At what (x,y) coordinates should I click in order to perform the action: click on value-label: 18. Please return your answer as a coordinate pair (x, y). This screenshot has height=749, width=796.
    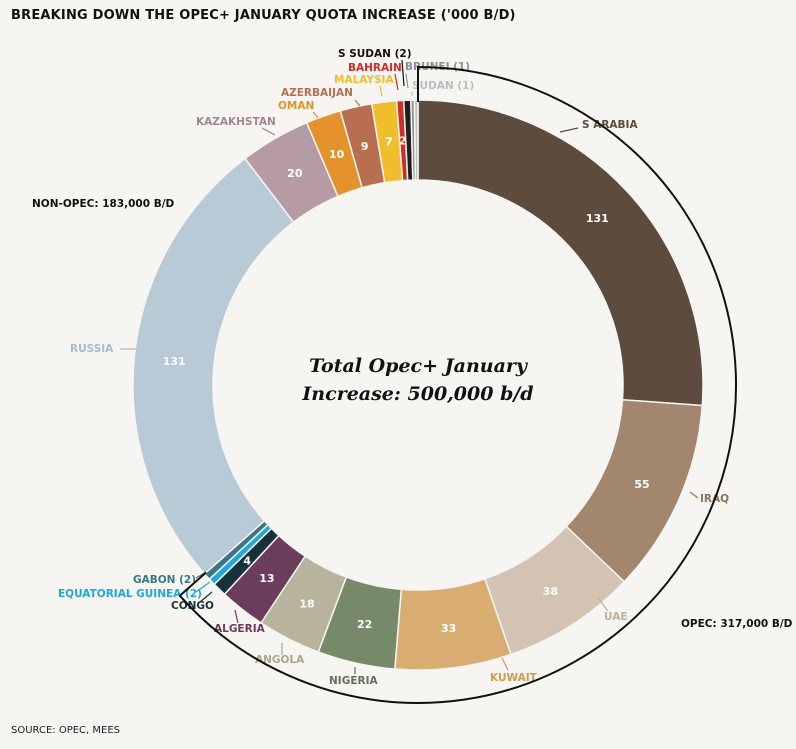
    Looking at the image, I should click on (306, 603).